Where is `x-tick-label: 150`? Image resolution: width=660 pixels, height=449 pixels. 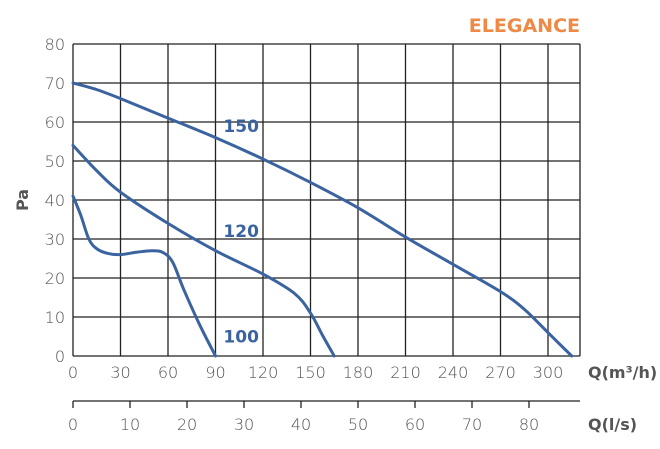
x-tick-label: 150 is located at coordinates (310, 372).